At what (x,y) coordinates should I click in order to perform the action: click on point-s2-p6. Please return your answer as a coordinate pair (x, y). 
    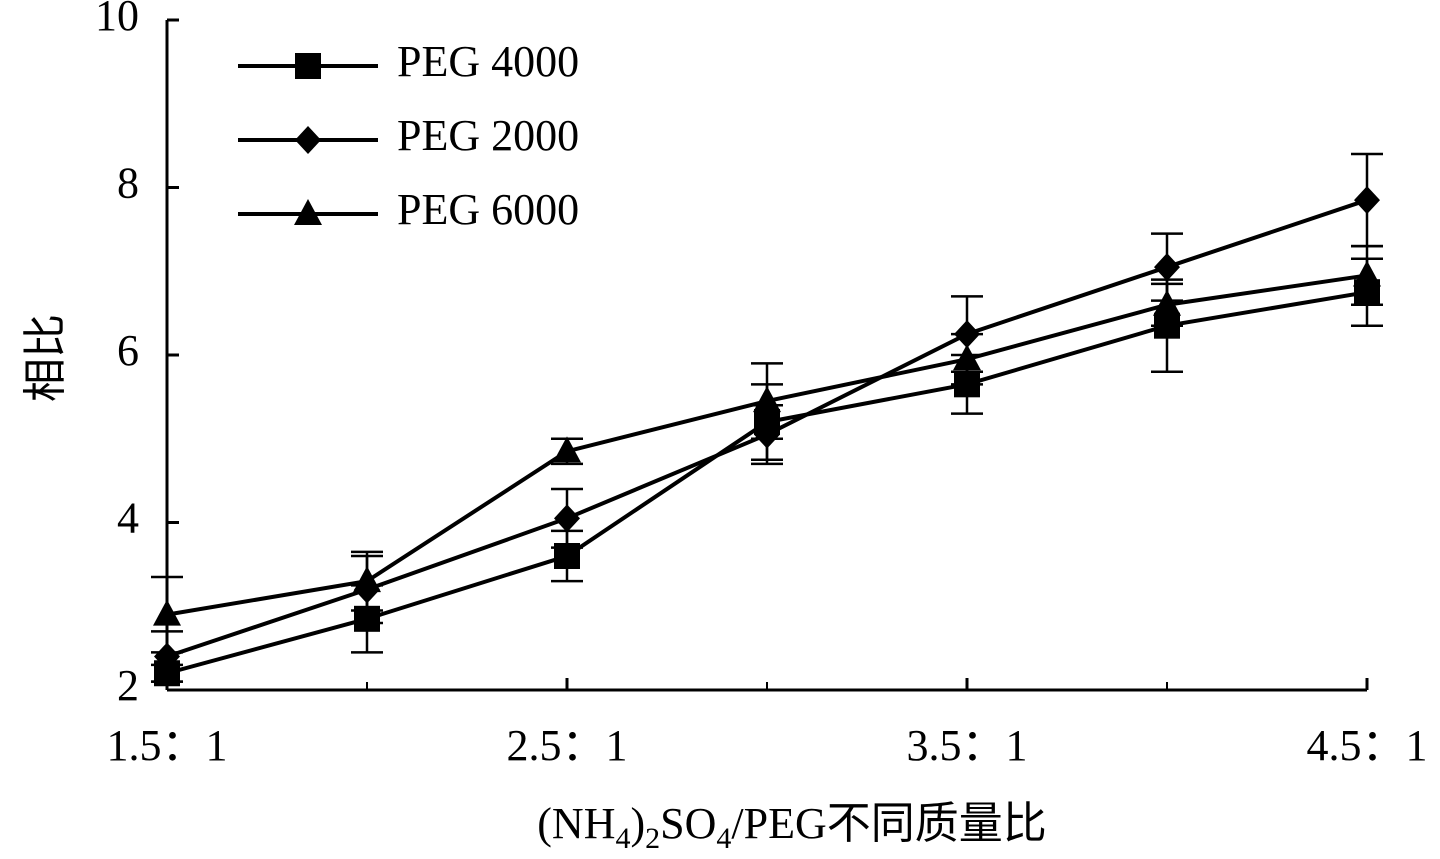
    Looking at the image, I should click on (1367, 273).